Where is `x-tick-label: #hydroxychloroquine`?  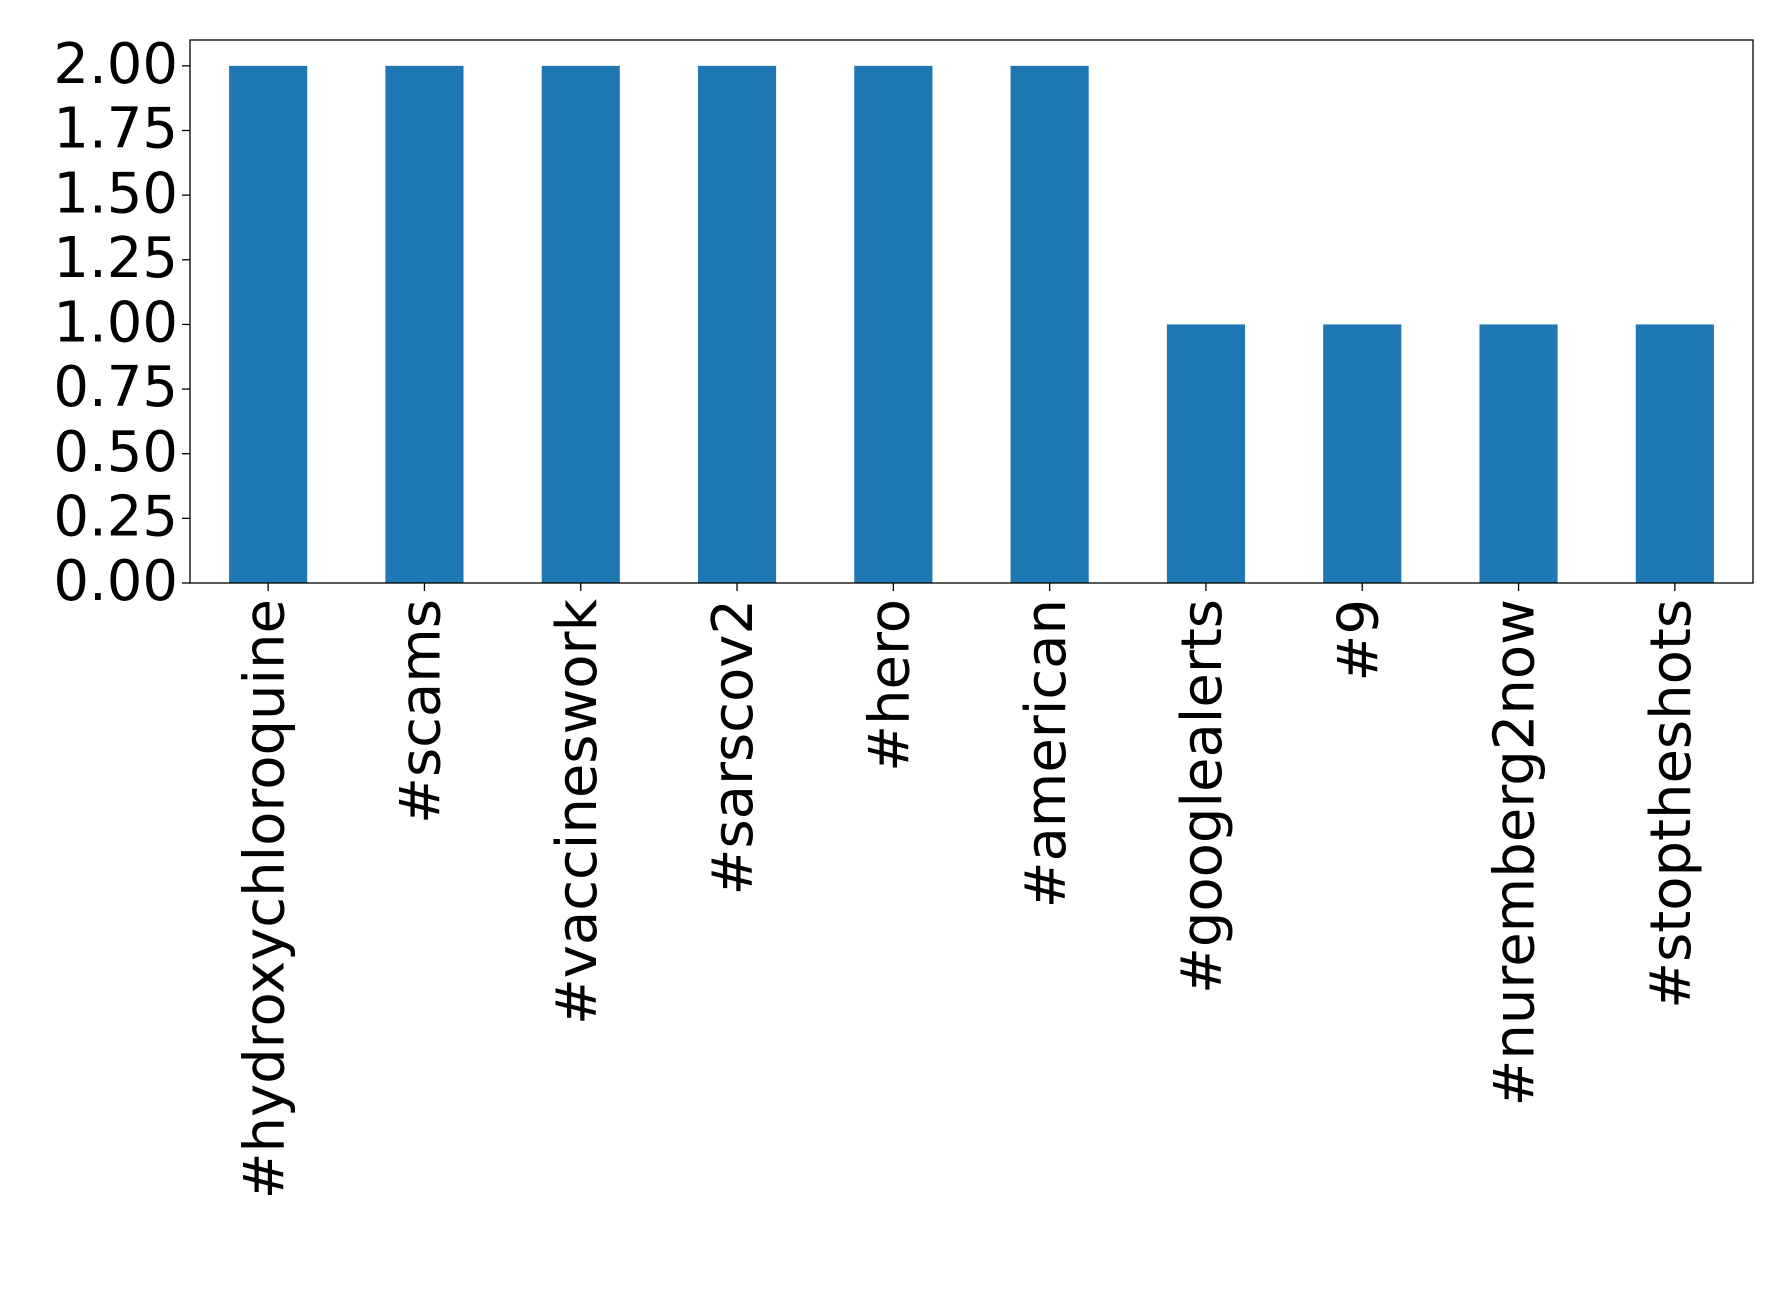
x-tick-label: #hydroxychloroquine is located at coordinates (264, 899).